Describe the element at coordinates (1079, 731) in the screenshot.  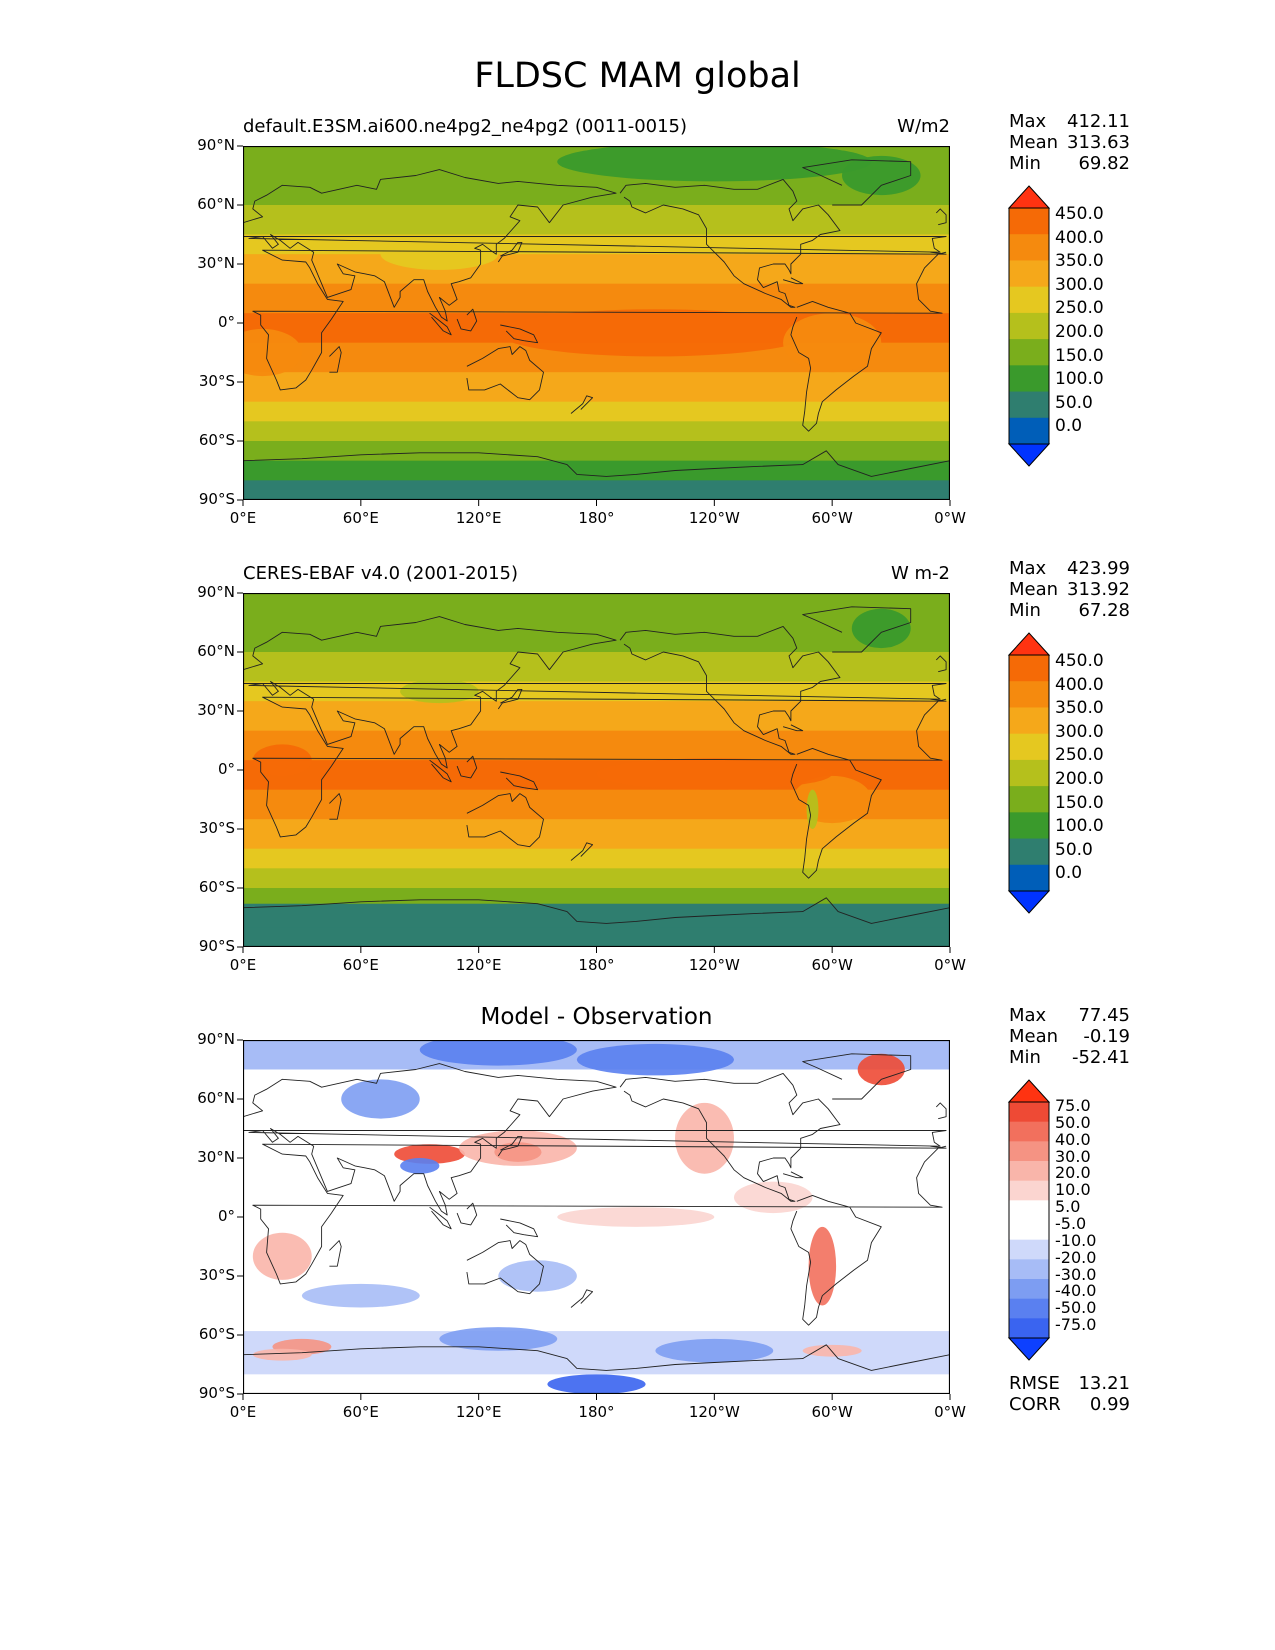
I see `colorbar-tick-label: 300.0` at that location.